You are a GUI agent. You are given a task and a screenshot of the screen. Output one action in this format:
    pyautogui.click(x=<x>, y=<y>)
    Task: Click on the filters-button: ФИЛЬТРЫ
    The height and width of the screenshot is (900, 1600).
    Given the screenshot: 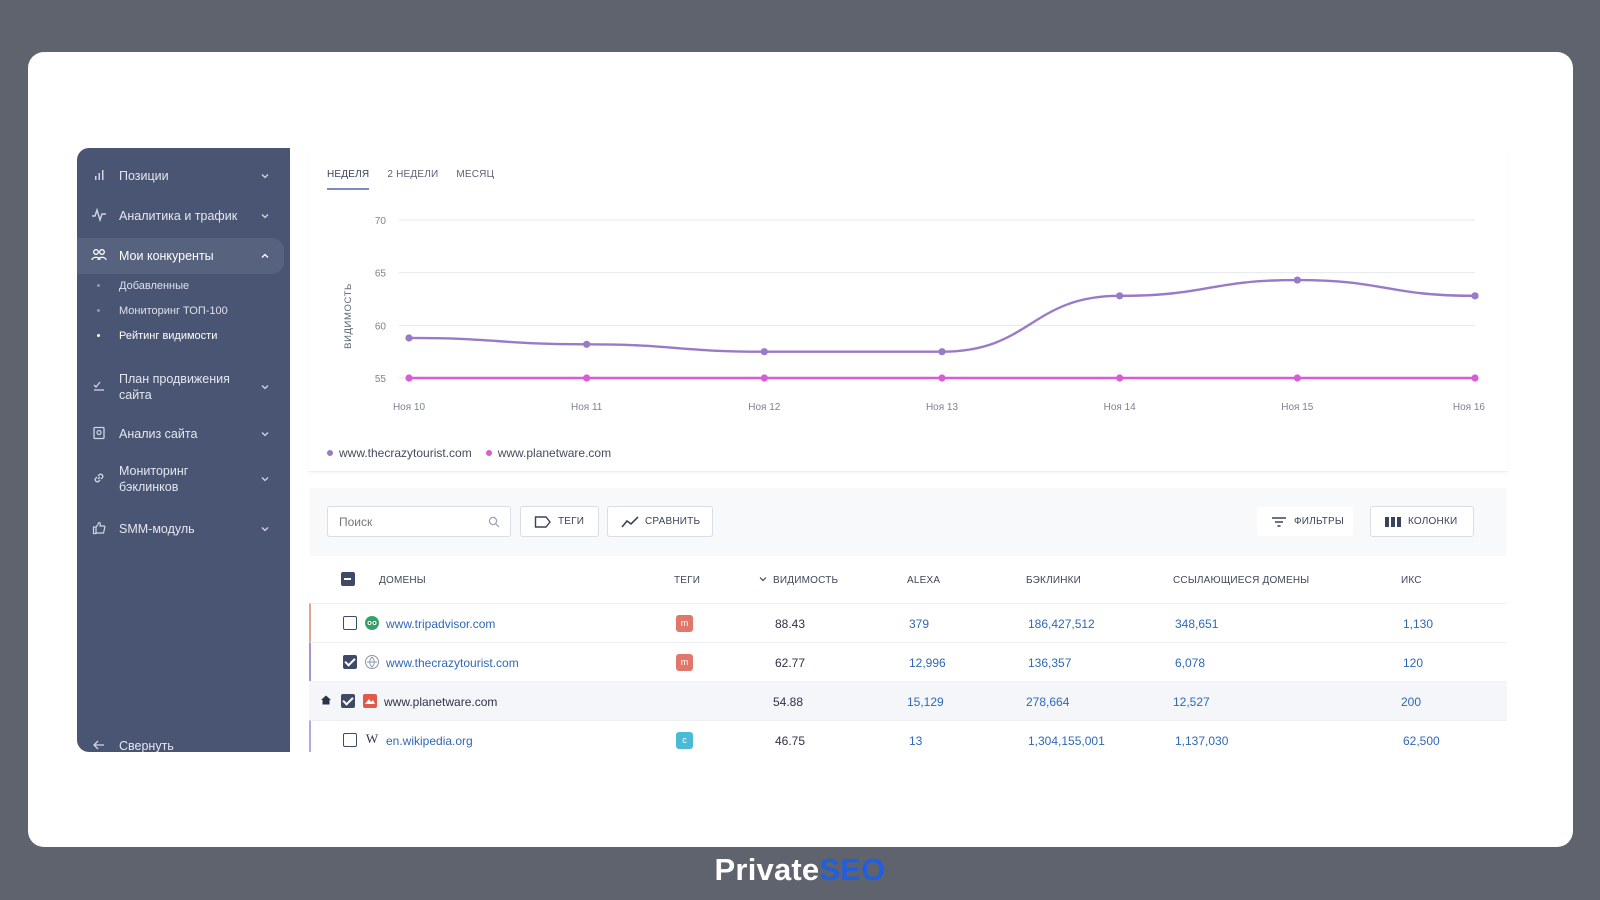 What is the action you would take?
    pyautogui.click(x=1305, y=521)
    